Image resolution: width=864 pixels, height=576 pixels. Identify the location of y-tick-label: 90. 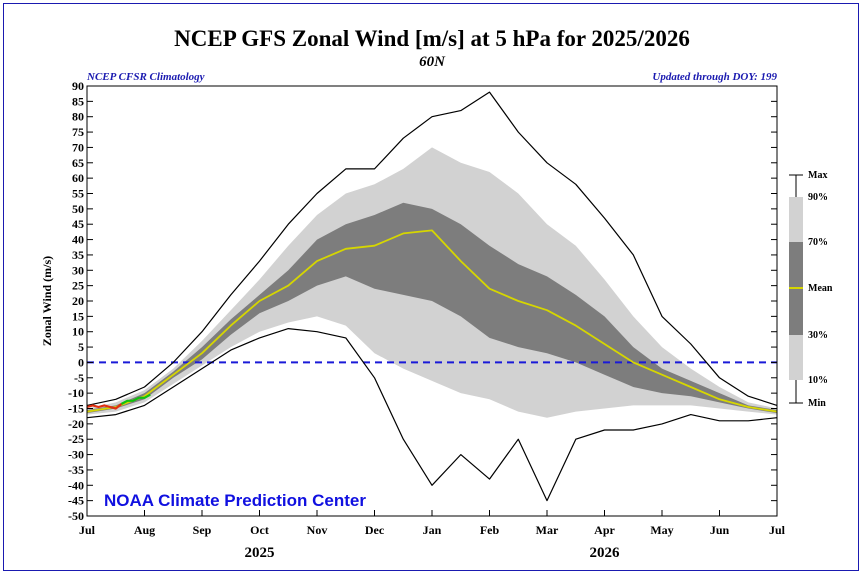
(78, 86).